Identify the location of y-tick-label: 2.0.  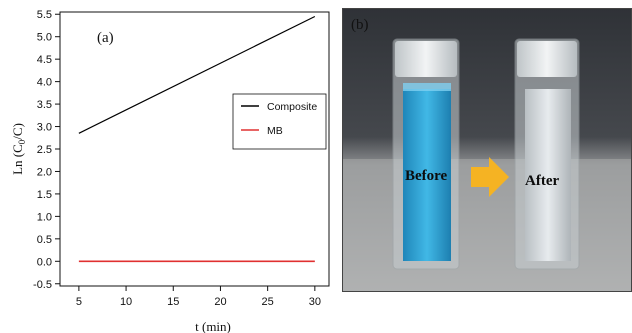
(44, 172).